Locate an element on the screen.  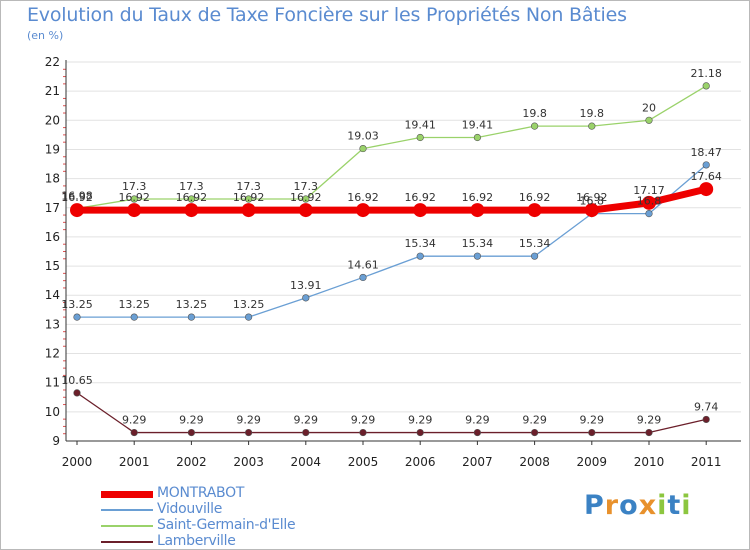
data-label-saint-germain-d-elle: 16.98 is located at coordinates (77, 195).